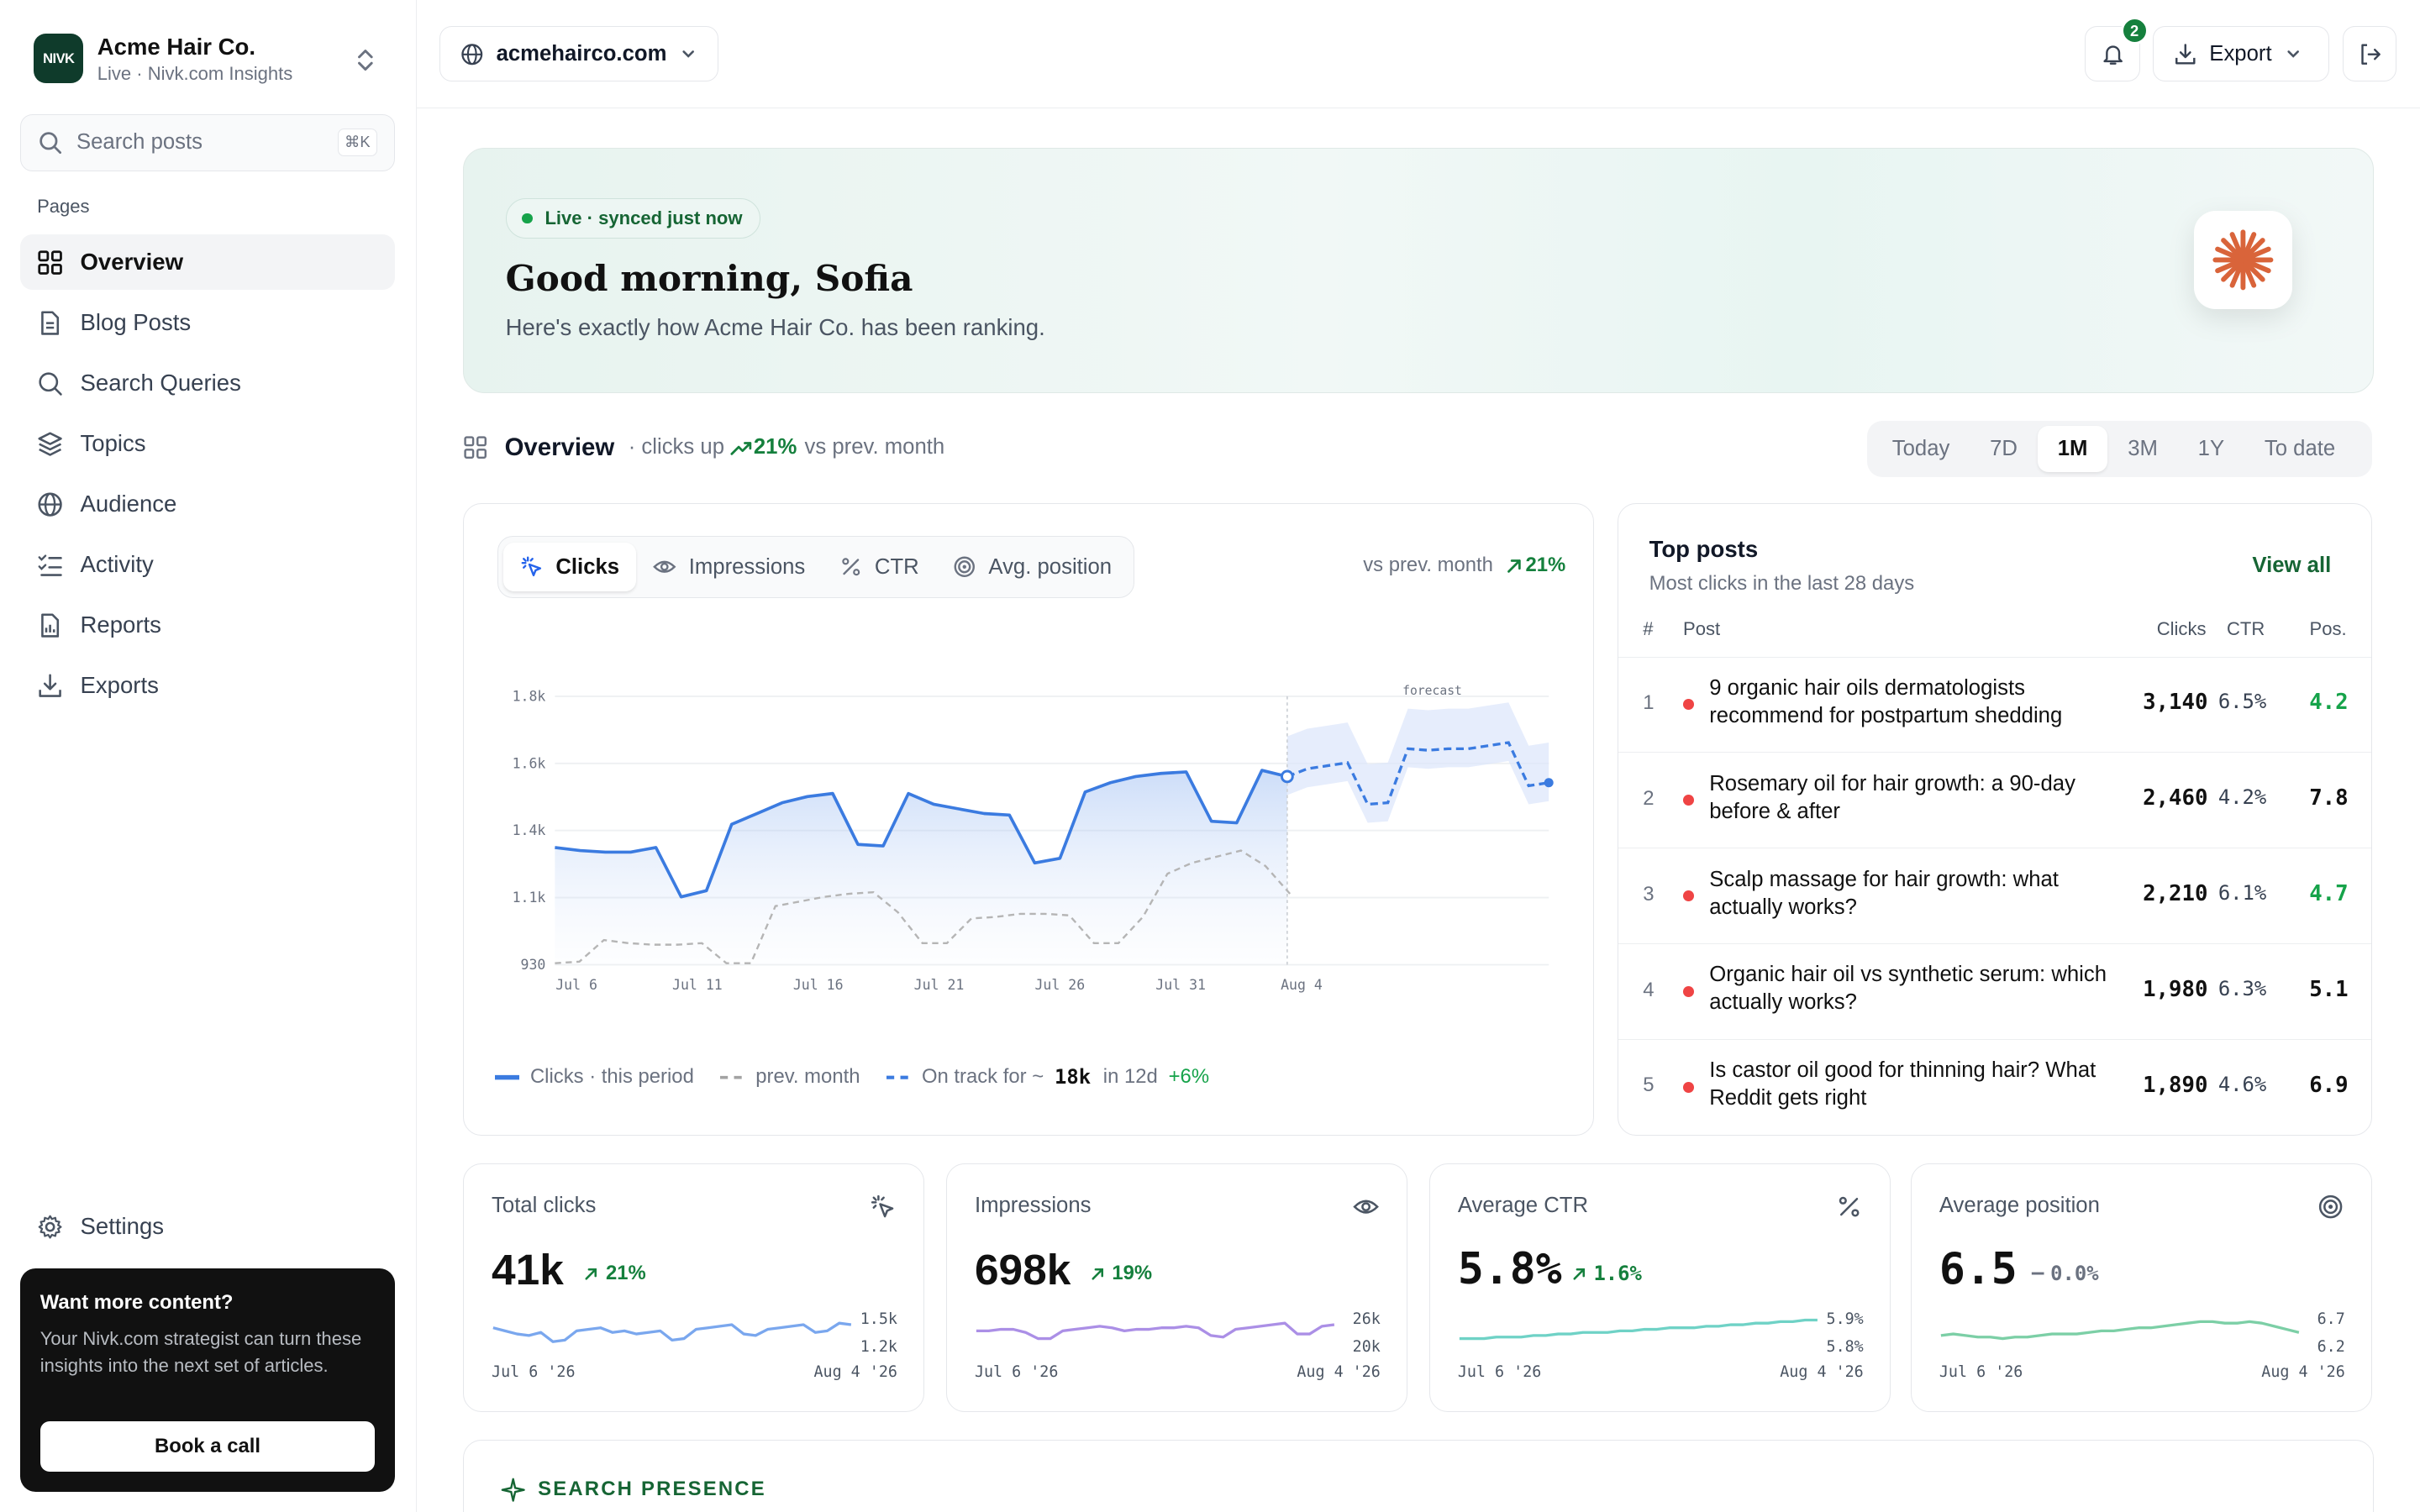  Describe the element at coordinates (747, 566) in the screenshot. I see `tab-label: Impressions` at that location.